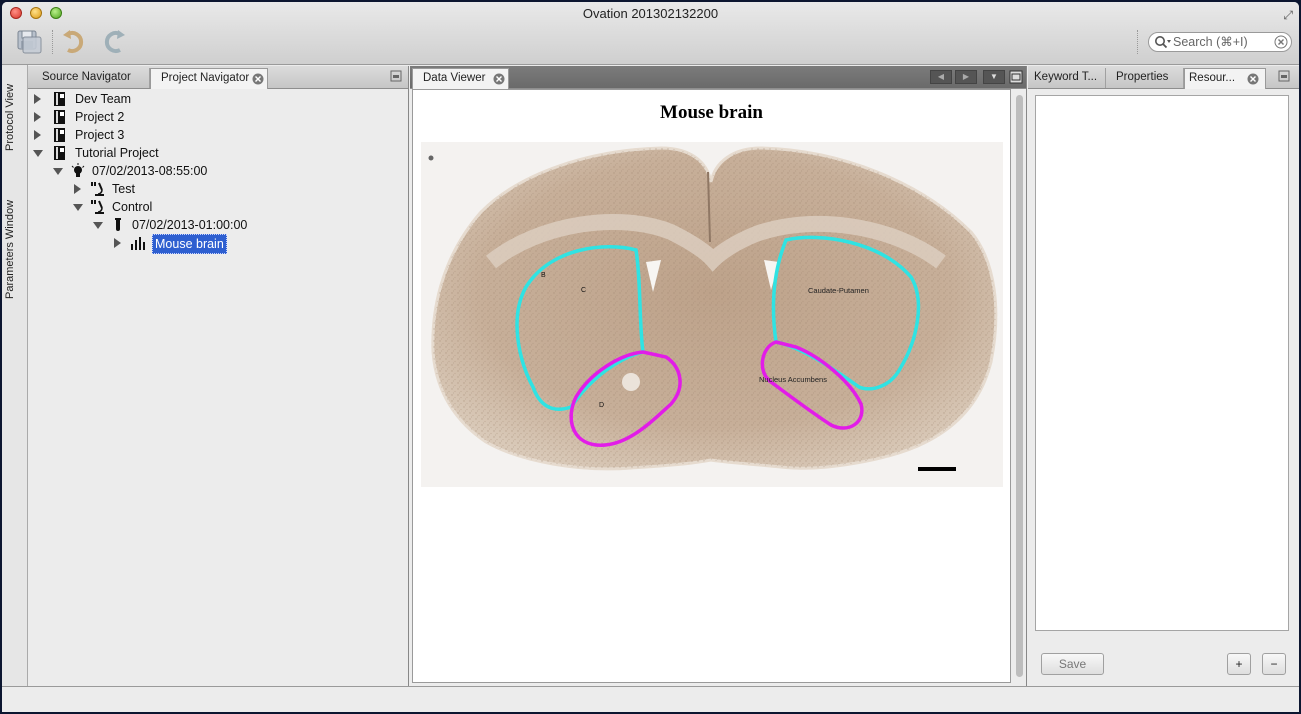 The height and width of the screenshot is (714, 1301). I want to click on left-caudate-putamen-outline, so click(580, 328).